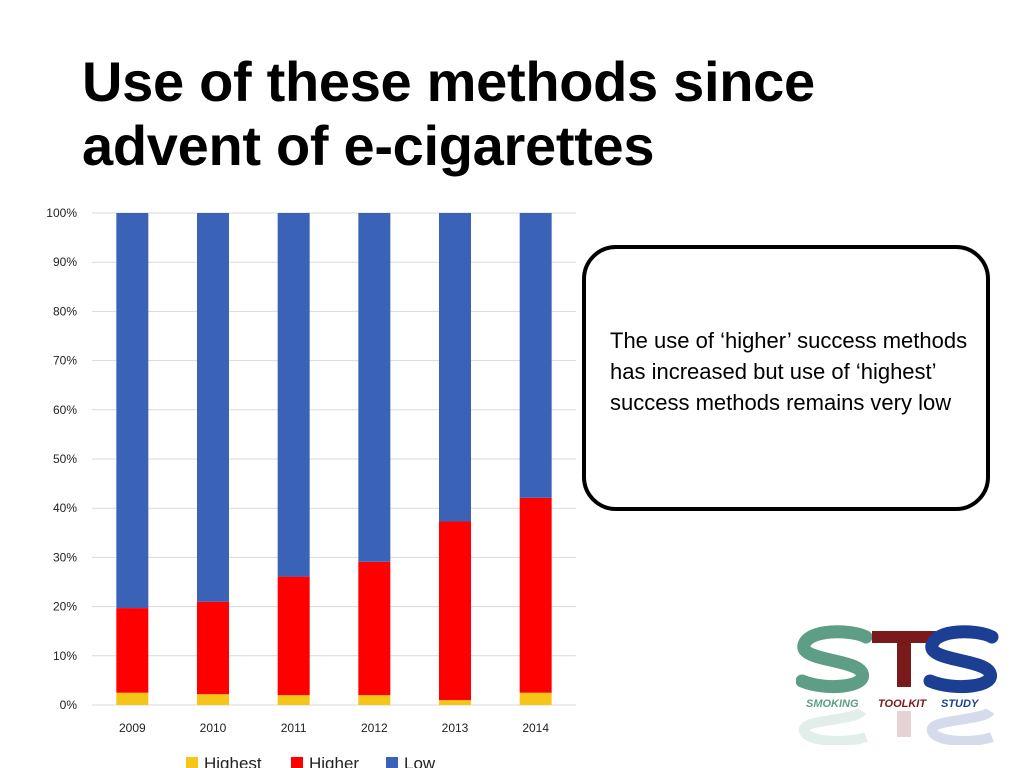  I want to click on bar-low-2010, so click(213, 407).